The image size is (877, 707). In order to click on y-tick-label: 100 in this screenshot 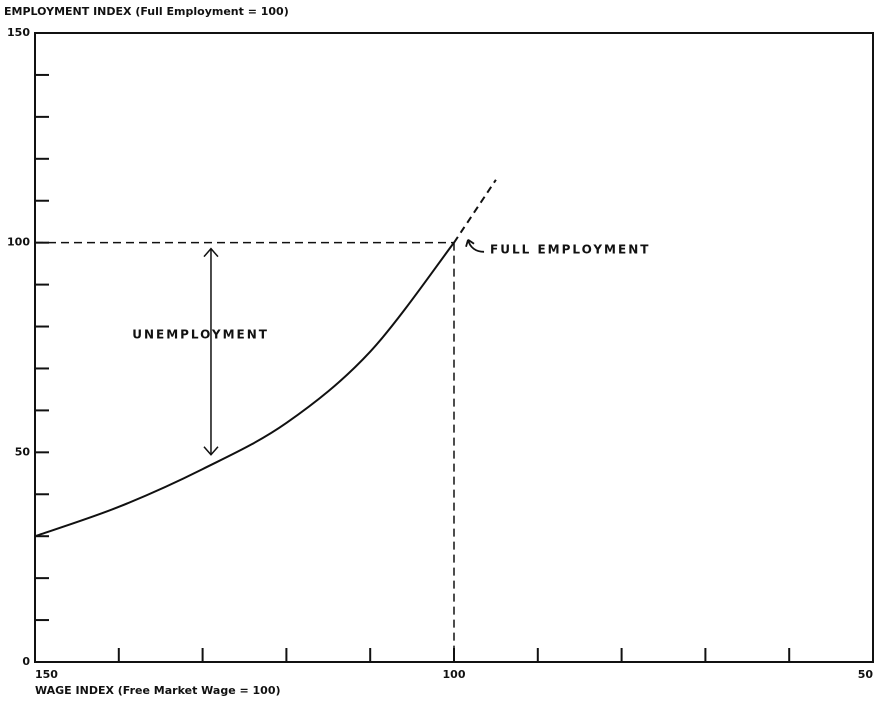, I will do `click(18, 242)`.